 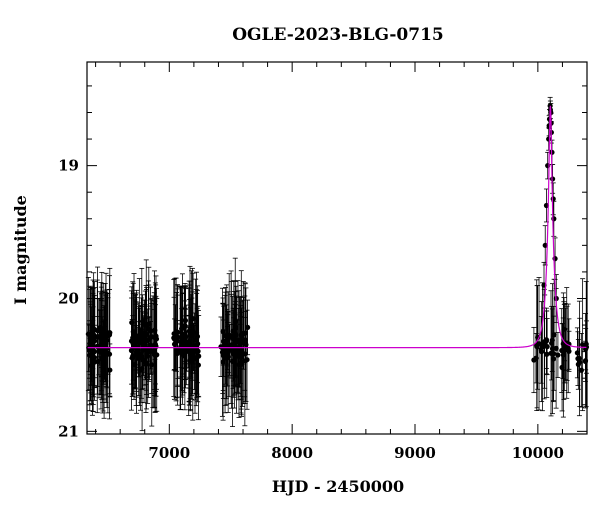 What do you see at coordinates (338, 486) in the screenshot?
I see `x-axis-label: HJD - 2450000` at bounding box center [338, 486].